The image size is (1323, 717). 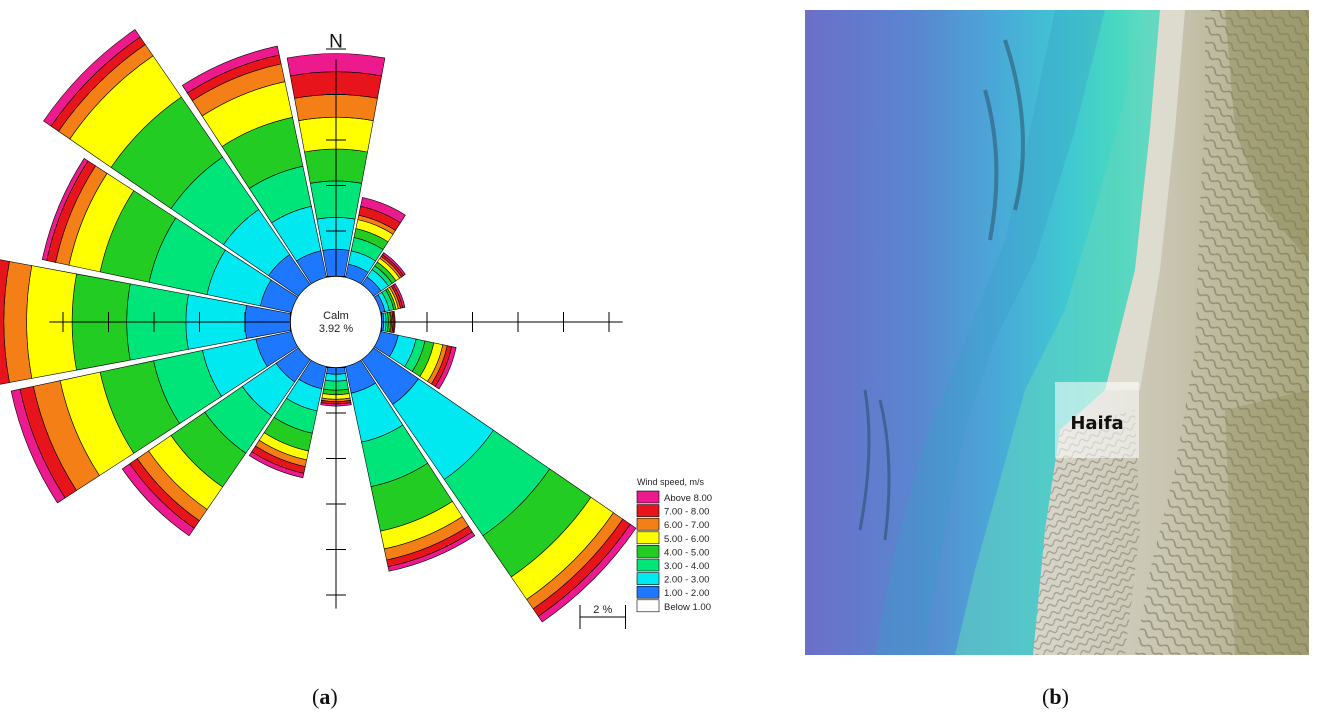 What do you see at coordinates (602, 617) in the screenshot?
I see `scale-bar` at bounding box center [602, 617].